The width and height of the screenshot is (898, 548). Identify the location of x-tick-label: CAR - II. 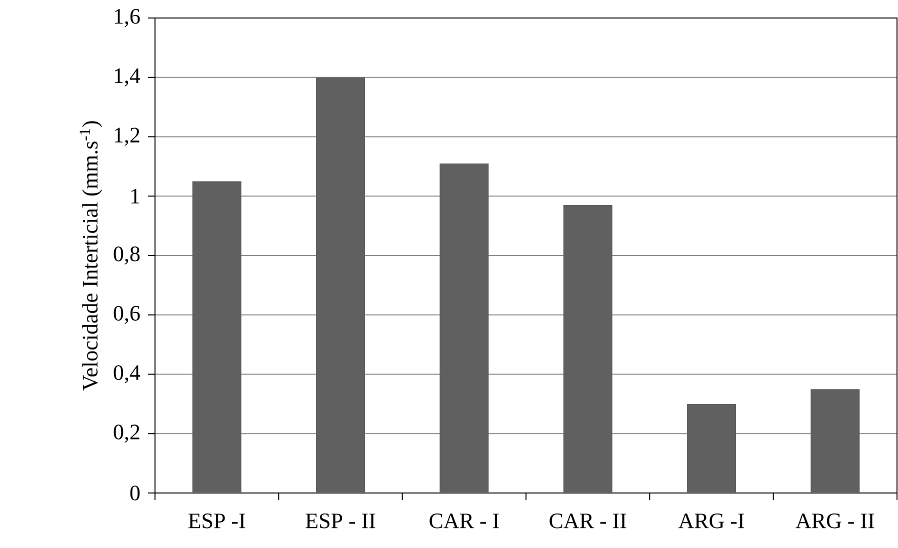
(588, 521).